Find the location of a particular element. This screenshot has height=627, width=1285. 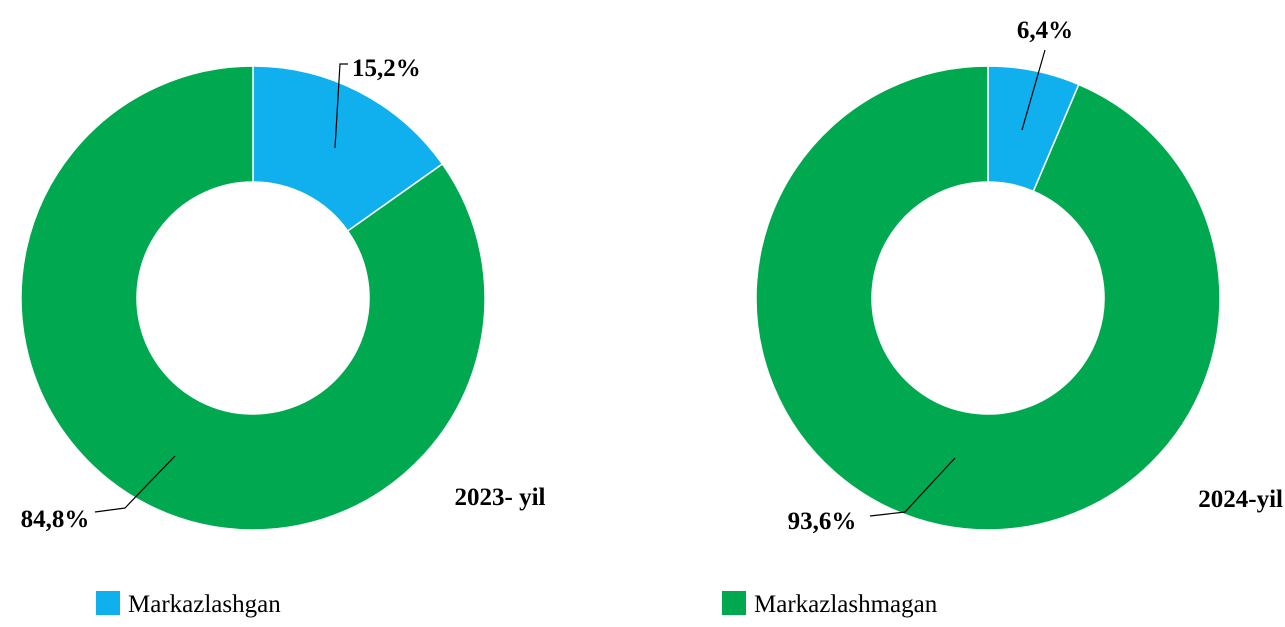

legend-label: Markazlashmagan is located at coordinates (846, 604).